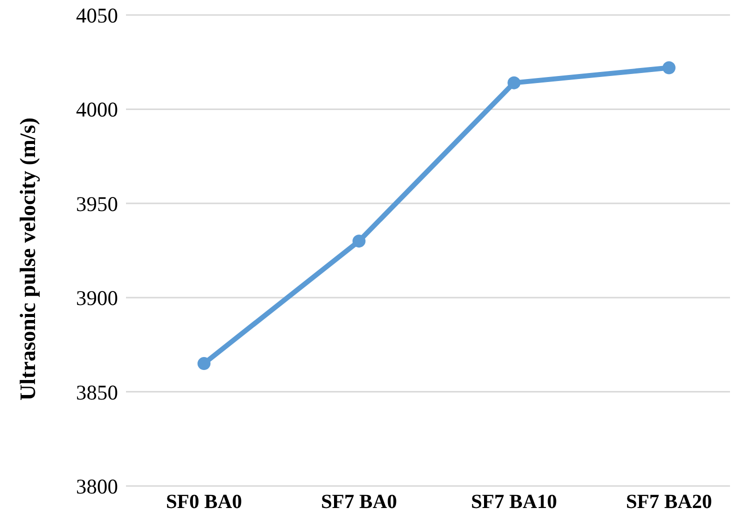 The width and height of the screenshot is (738, 531). Describe the element at coordinates (669, 502) in the screenshot. I see `x-tick-label: SF7 BA20` at that location.